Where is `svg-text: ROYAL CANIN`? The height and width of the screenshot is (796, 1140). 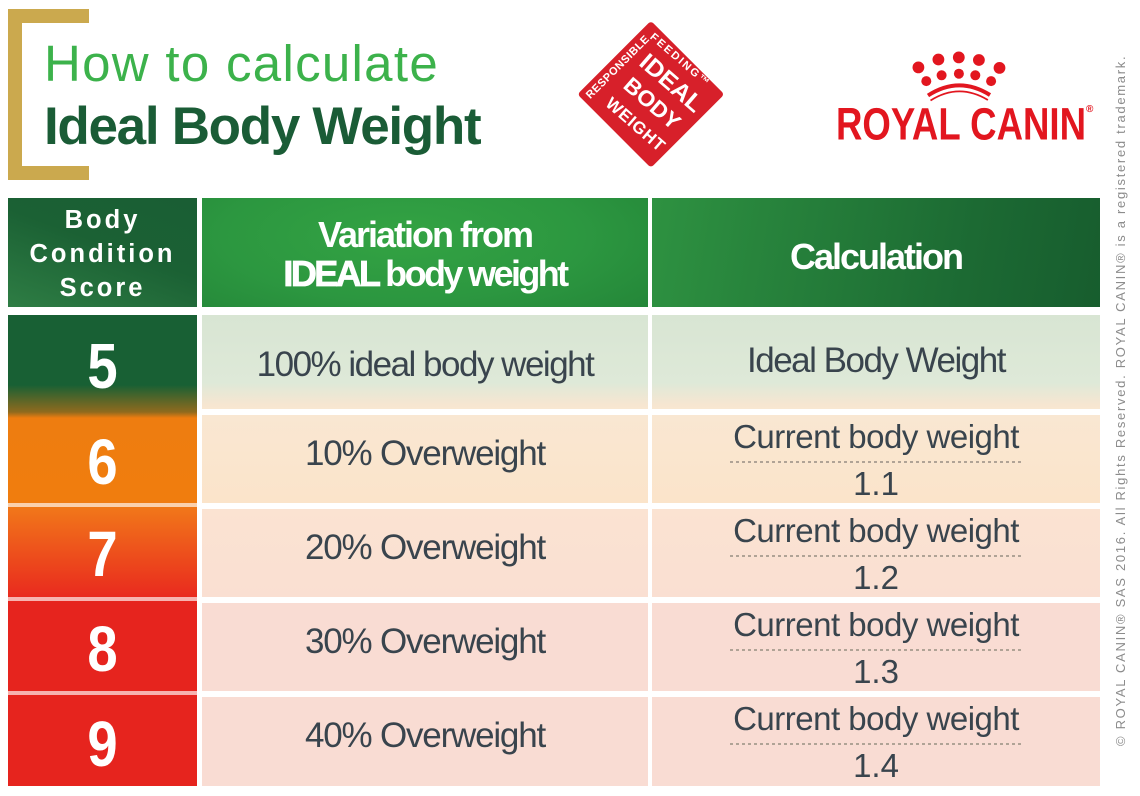 svg-text: ROYAL CANIN is located at coordinates (961, 124).